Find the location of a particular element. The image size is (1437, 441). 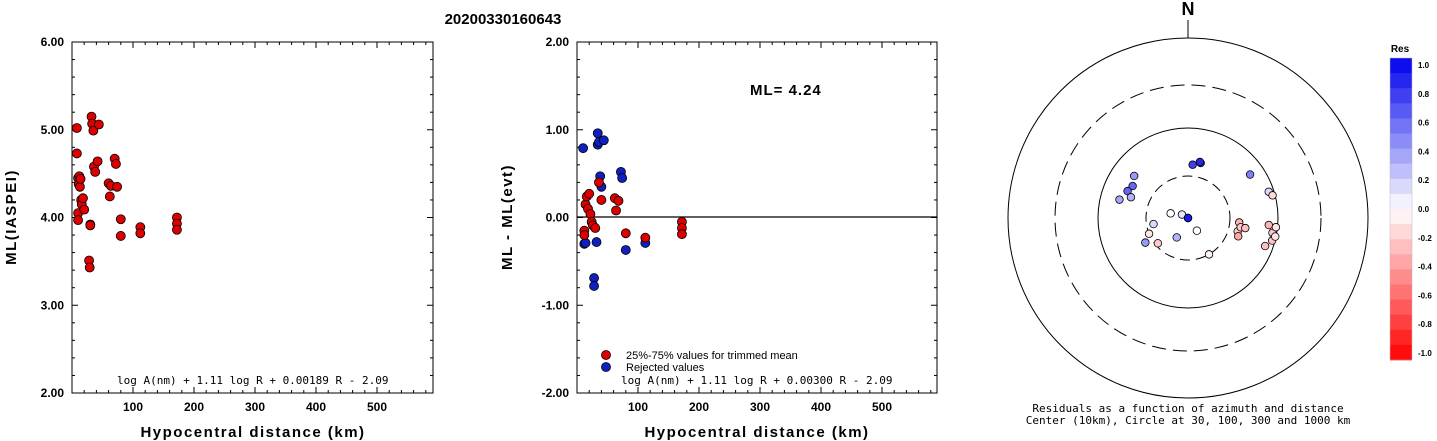

legend-label-trimmed: 25%-75% values for trimmed mean is located at coordinates (712, 356).